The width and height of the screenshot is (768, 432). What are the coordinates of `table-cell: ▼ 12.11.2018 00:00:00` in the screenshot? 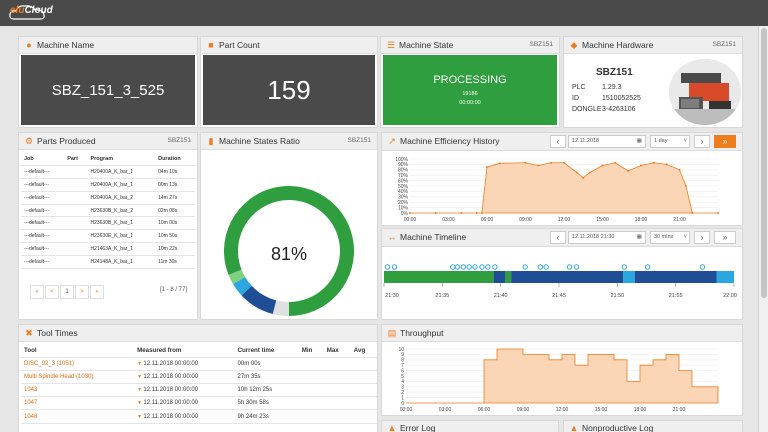 It's located at (184, 364).